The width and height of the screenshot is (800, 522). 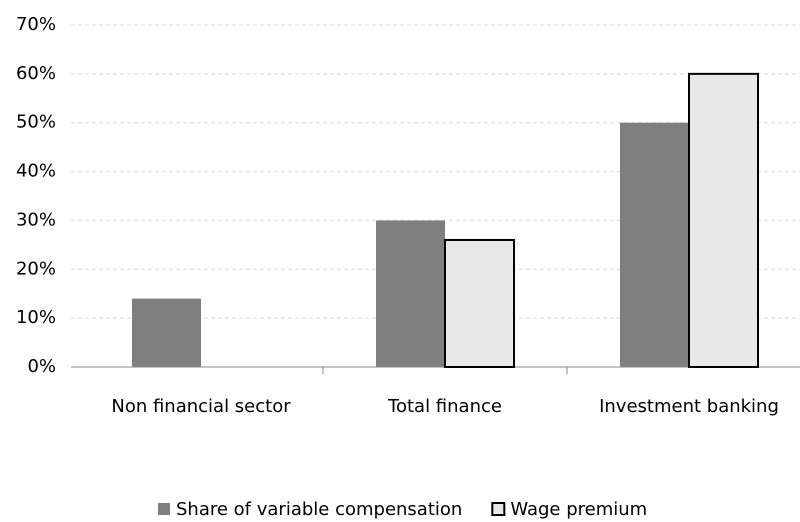 What do you see at coordinates (319, 509) in the screenshot?
I see `legend-label: Share of variable compensation` at bounding box center [319, 509].